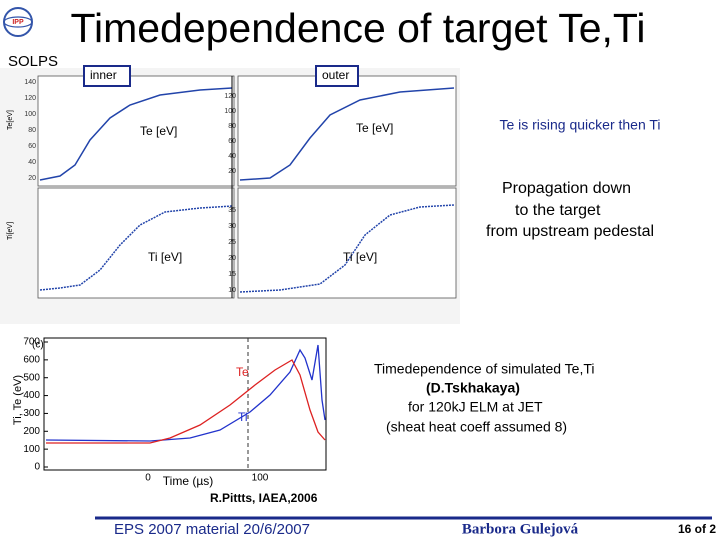 The height and width of the screenshot is (545, 720). I want to click on tick-label: 35, so click(232, 210).